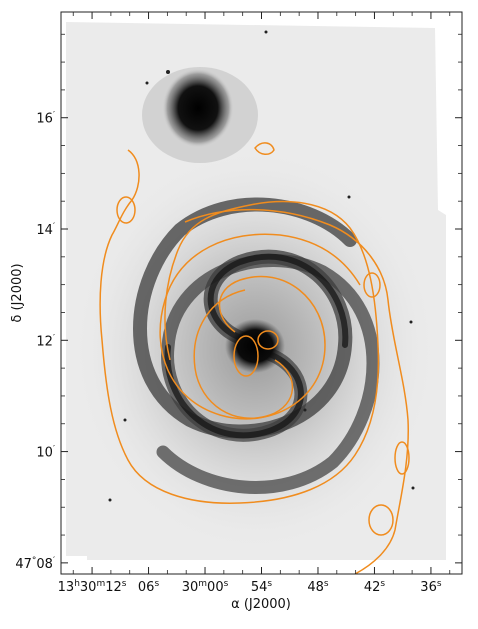 This screenshot has height=629, width=478. What do you see at coordinates (262, 587) in the screenshot?
I see `x-tick-label: 54s` at bounding box center [262, 587].